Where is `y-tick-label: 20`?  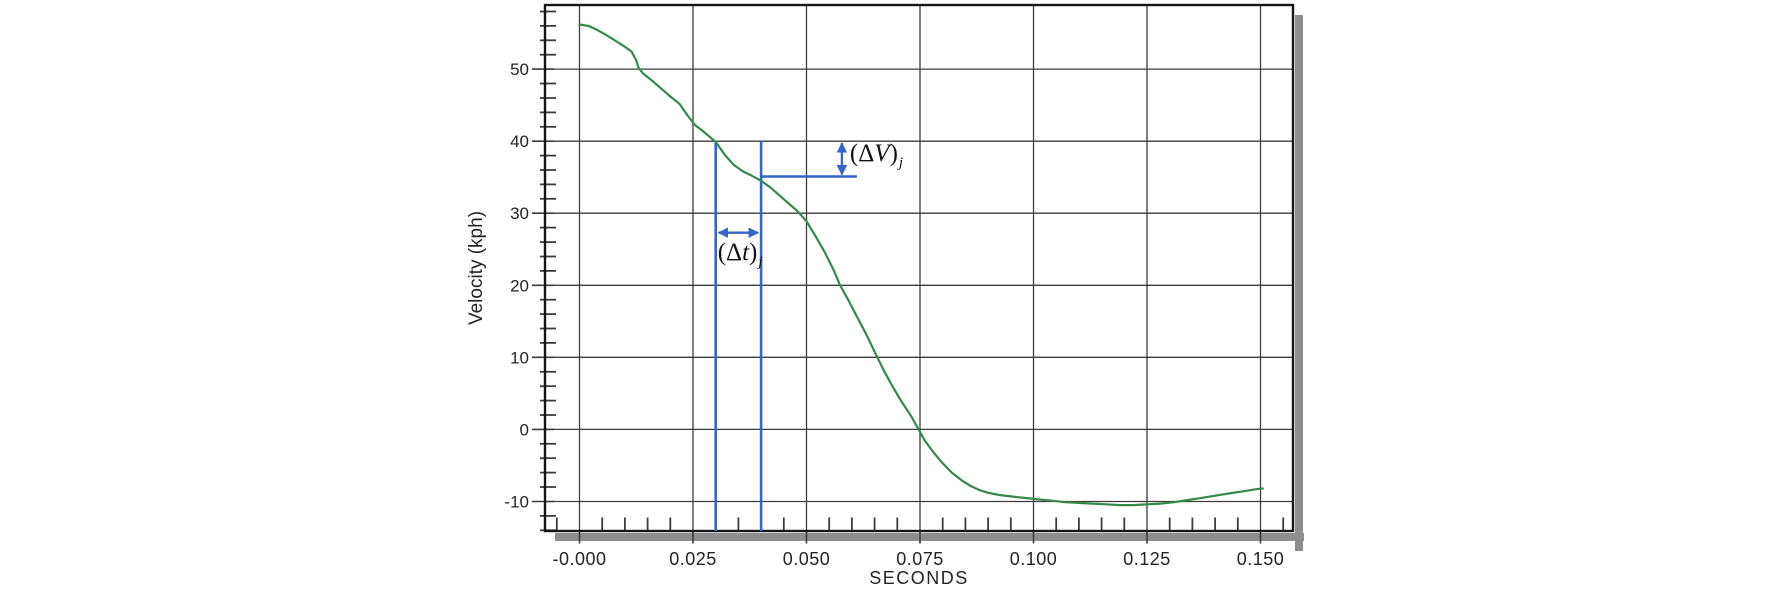 y-tick-label: 20 is located at coordinates (519, 285).